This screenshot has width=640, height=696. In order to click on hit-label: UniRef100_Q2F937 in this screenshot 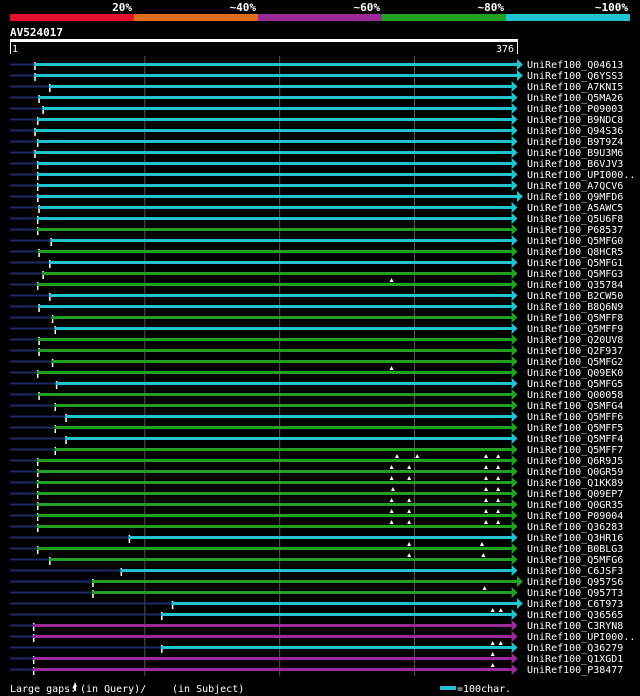, I will do `click(575, 351)`.